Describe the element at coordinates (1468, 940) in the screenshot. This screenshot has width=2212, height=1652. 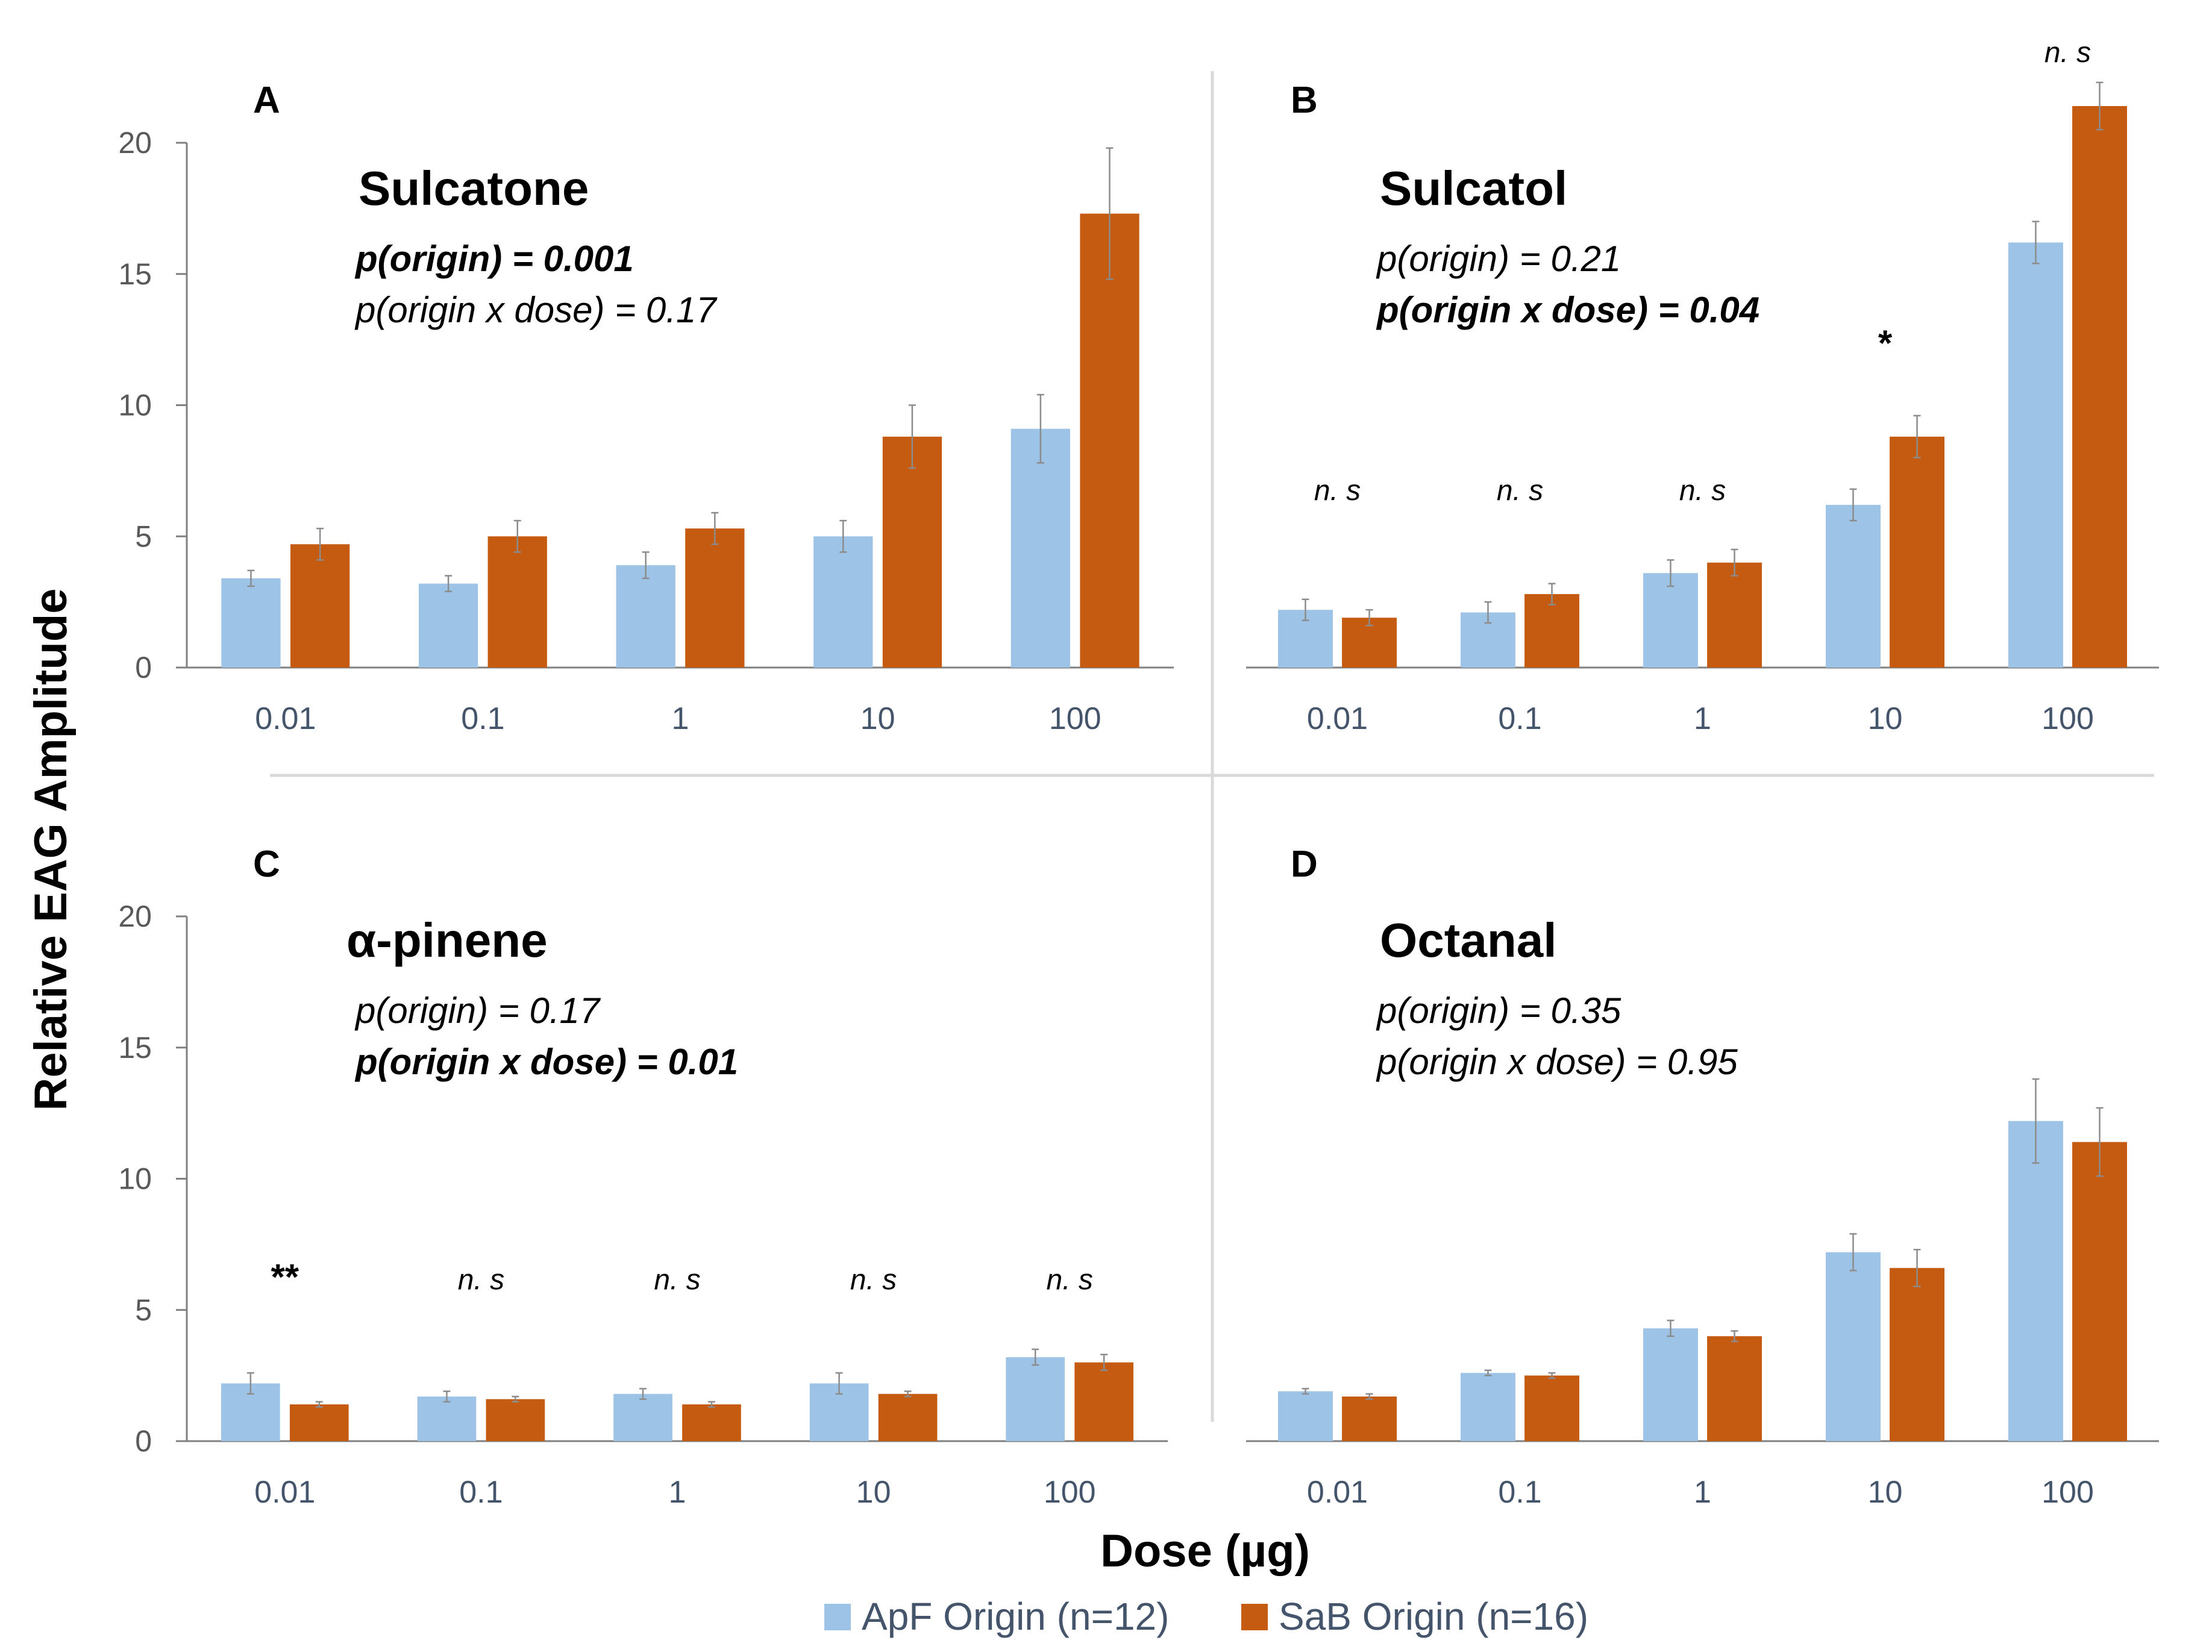
I see `panel-title: Octanal` at that location.